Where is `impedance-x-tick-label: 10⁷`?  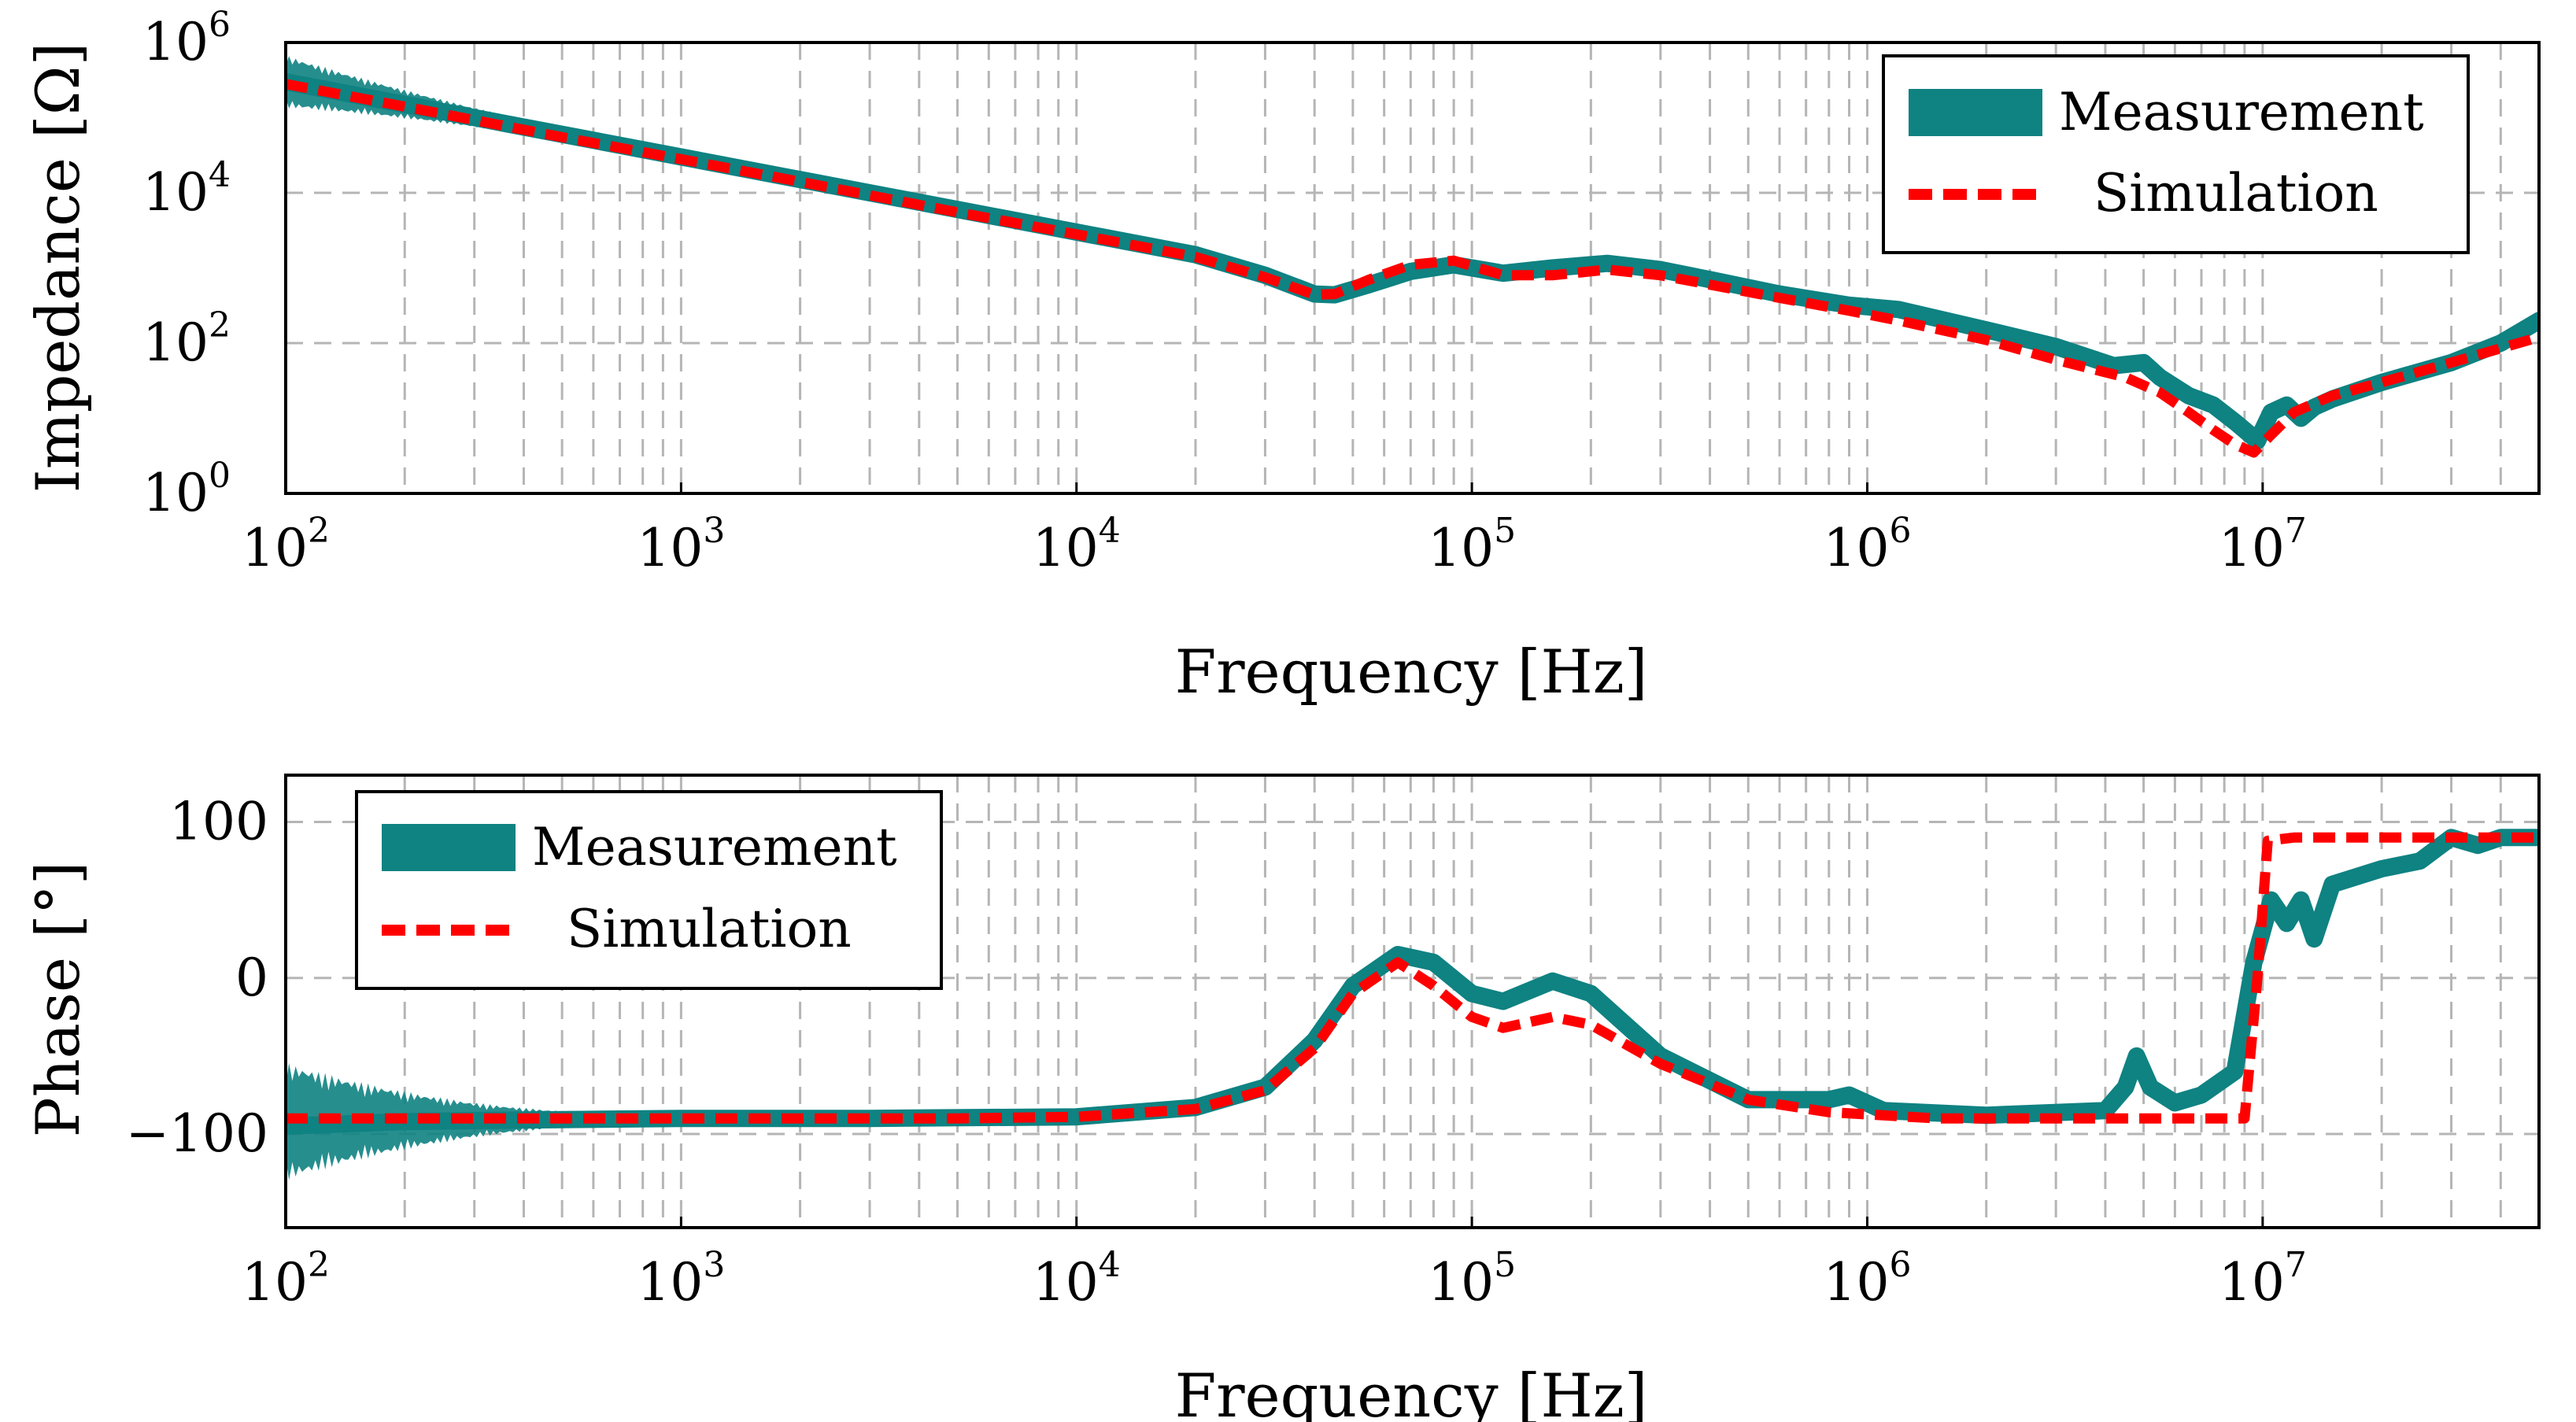 impedance-x-tick-label: 10⁷ is located at coordinates (2263, 544).